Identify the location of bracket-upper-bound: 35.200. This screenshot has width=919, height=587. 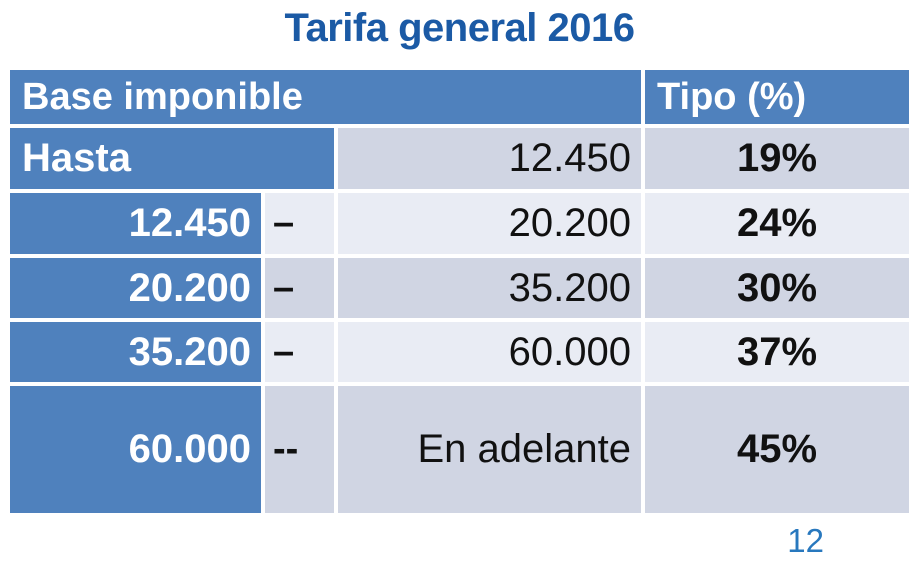
(489, 288).